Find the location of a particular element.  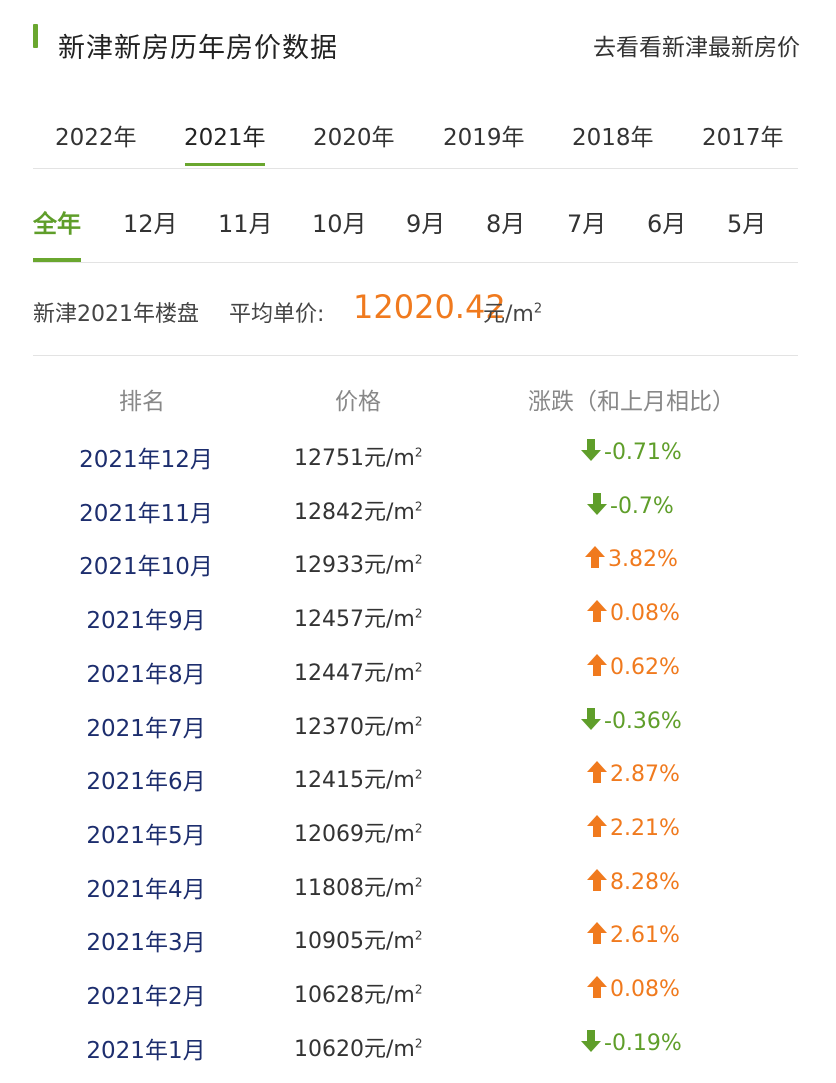

change-value: 2.61% is located at coordinates (645, 936).